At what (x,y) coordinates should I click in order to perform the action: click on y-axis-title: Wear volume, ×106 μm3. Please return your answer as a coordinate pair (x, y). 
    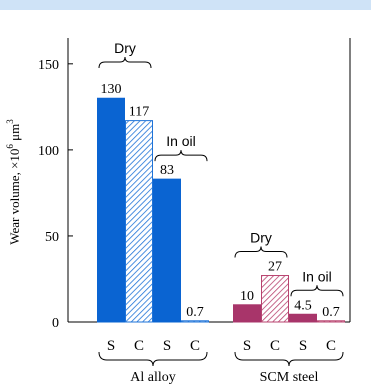
    Looking at the image, I should click on (13, 182).